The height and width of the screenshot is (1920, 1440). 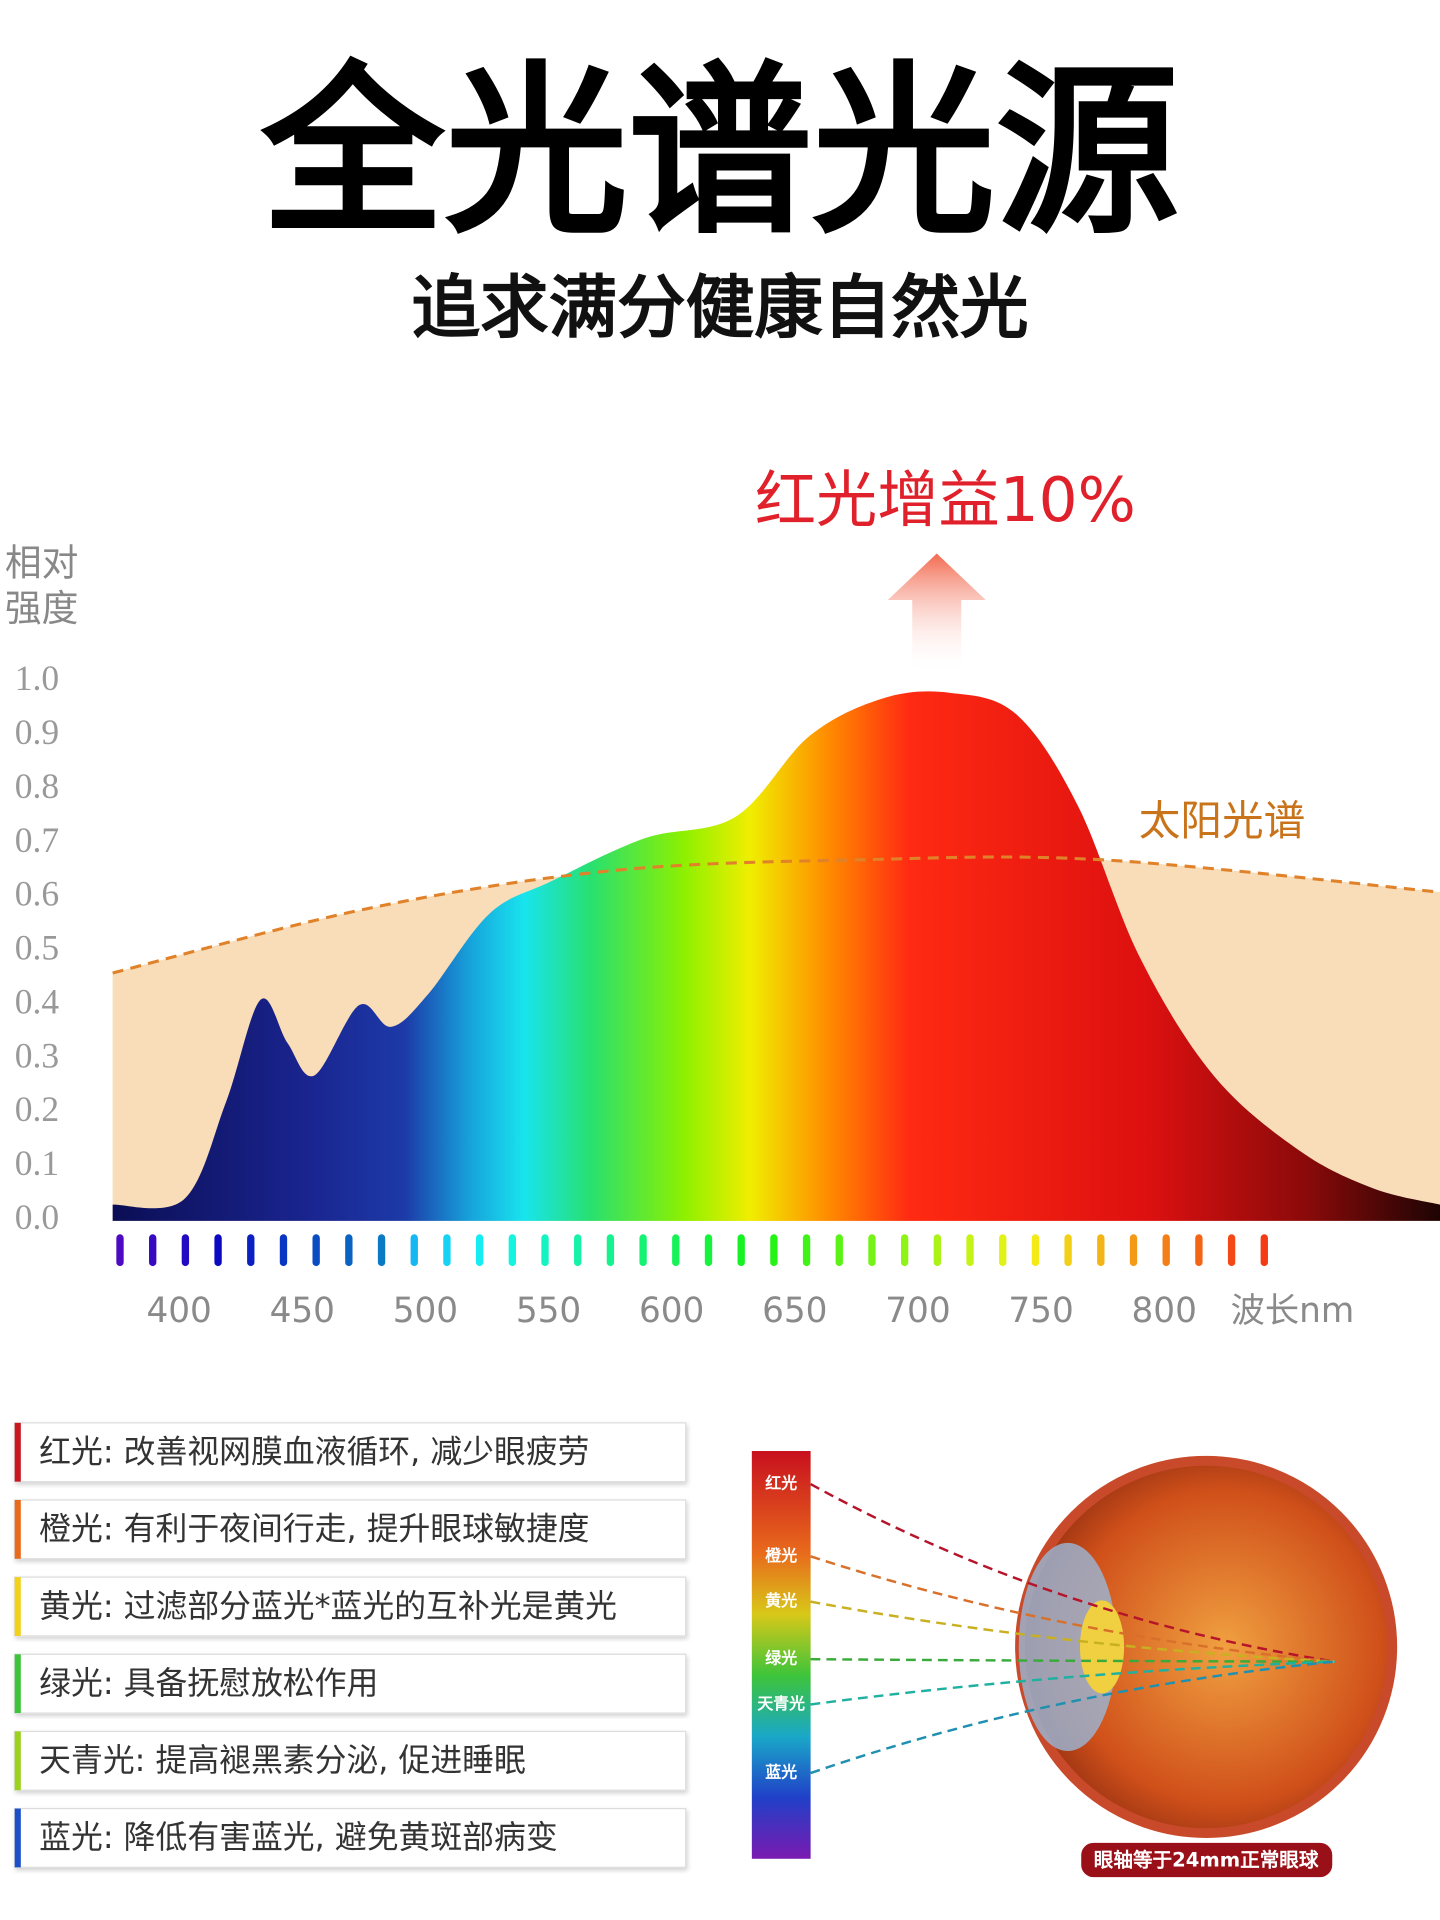 What do you see at coordinates (781, 1555) in the screenshot?
I see `band-label: 橙光` at bounding box center [781, 1555].